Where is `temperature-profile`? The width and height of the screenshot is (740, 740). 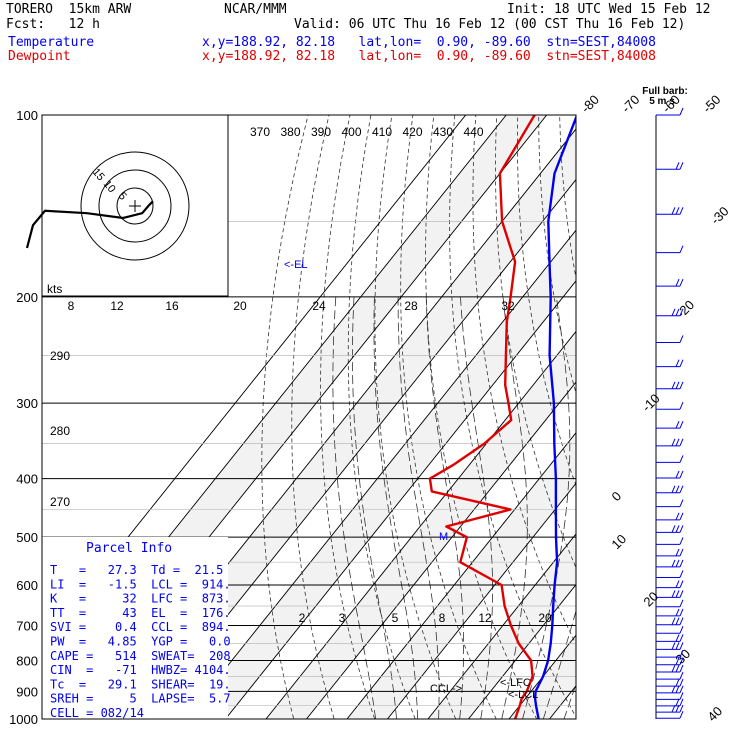
temperature-profile is located at coordinates (554, 417).